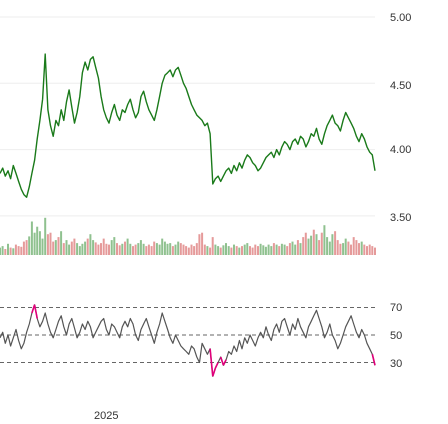  What do you see at coordinates (400, 150) in the screenshot?
I see `price-tick-label: 4.00` at bounding box center [400, 150].